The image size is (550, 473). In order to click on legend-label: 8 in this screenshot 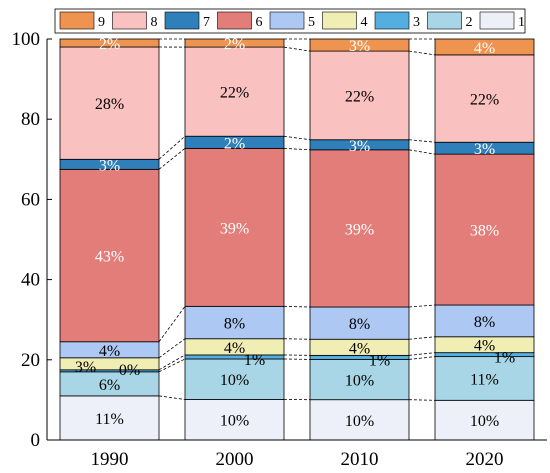, I will do `click(154, 22)`.